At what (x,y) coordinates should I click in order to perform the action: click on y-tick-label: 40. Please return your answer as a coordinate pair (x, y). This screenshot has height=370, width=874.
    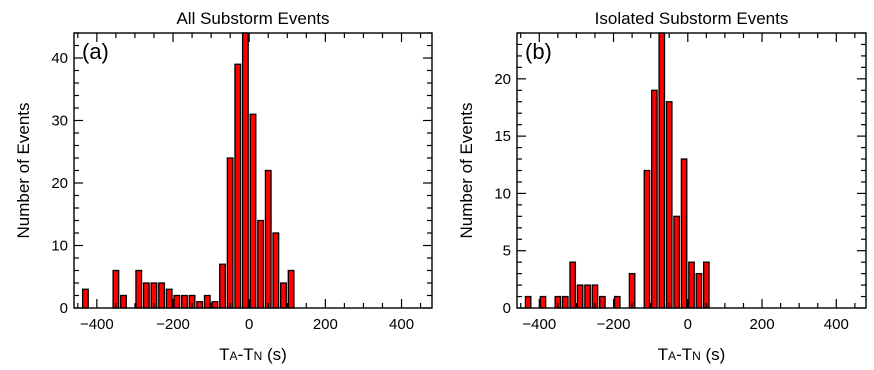
    Looking at the image, I should click on (59, 58).